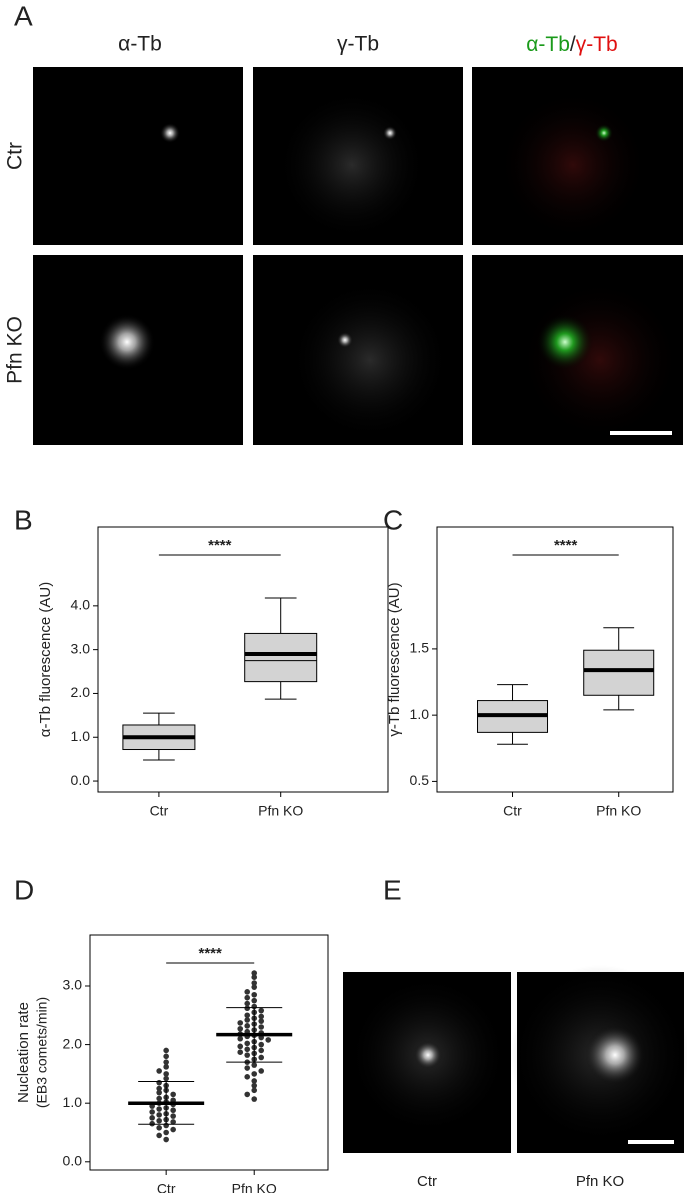  What do you see at coordinates (619, 672) in the screenshot?
I see `box` at bounding box center [619, 672].